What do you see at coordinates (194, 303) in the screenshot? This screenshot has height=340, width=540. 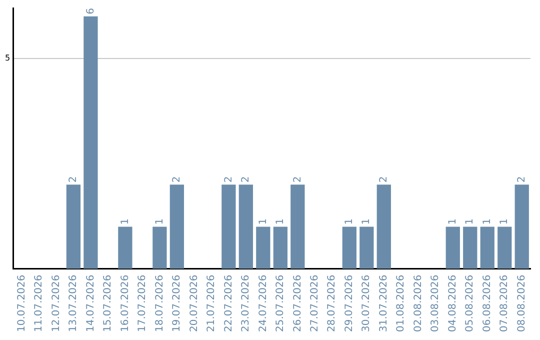 I see `x-tick-label: 20.07.2026` at bounding box center [194, 303].